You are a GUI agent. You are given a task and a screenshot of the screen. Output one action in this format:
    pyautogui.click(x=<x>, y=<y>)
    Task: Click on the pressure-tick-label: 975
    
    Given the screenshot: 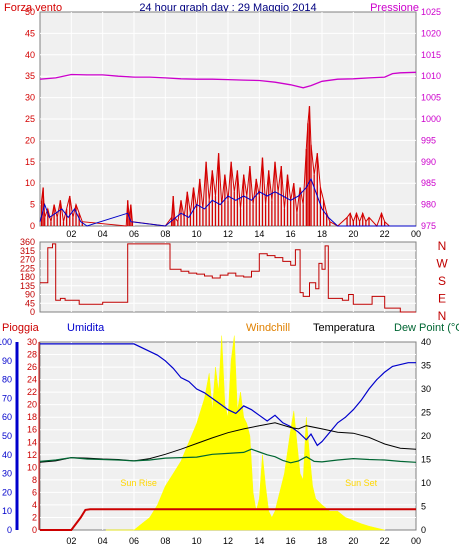 What is the action you would take?
    pyautogui.click(x=428, y=226)
    